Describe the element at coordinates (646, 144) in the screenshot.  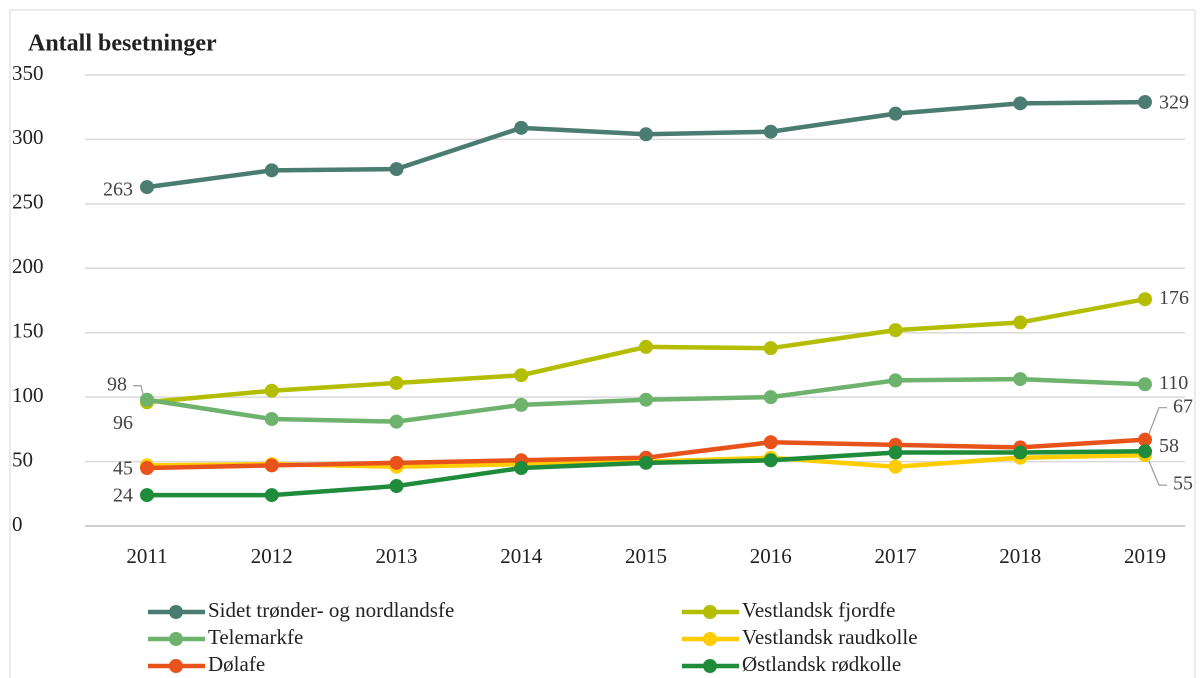
I see `series-line` at that location.